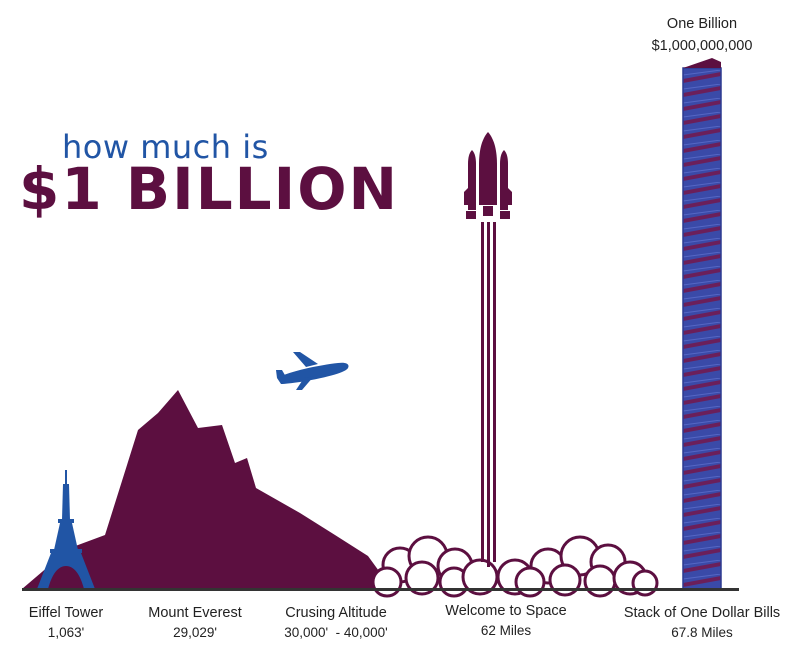  What do you see at coordinates (515, 566) in the screenshot?
I see `cloud-icon` at bounding box center [515, 566].